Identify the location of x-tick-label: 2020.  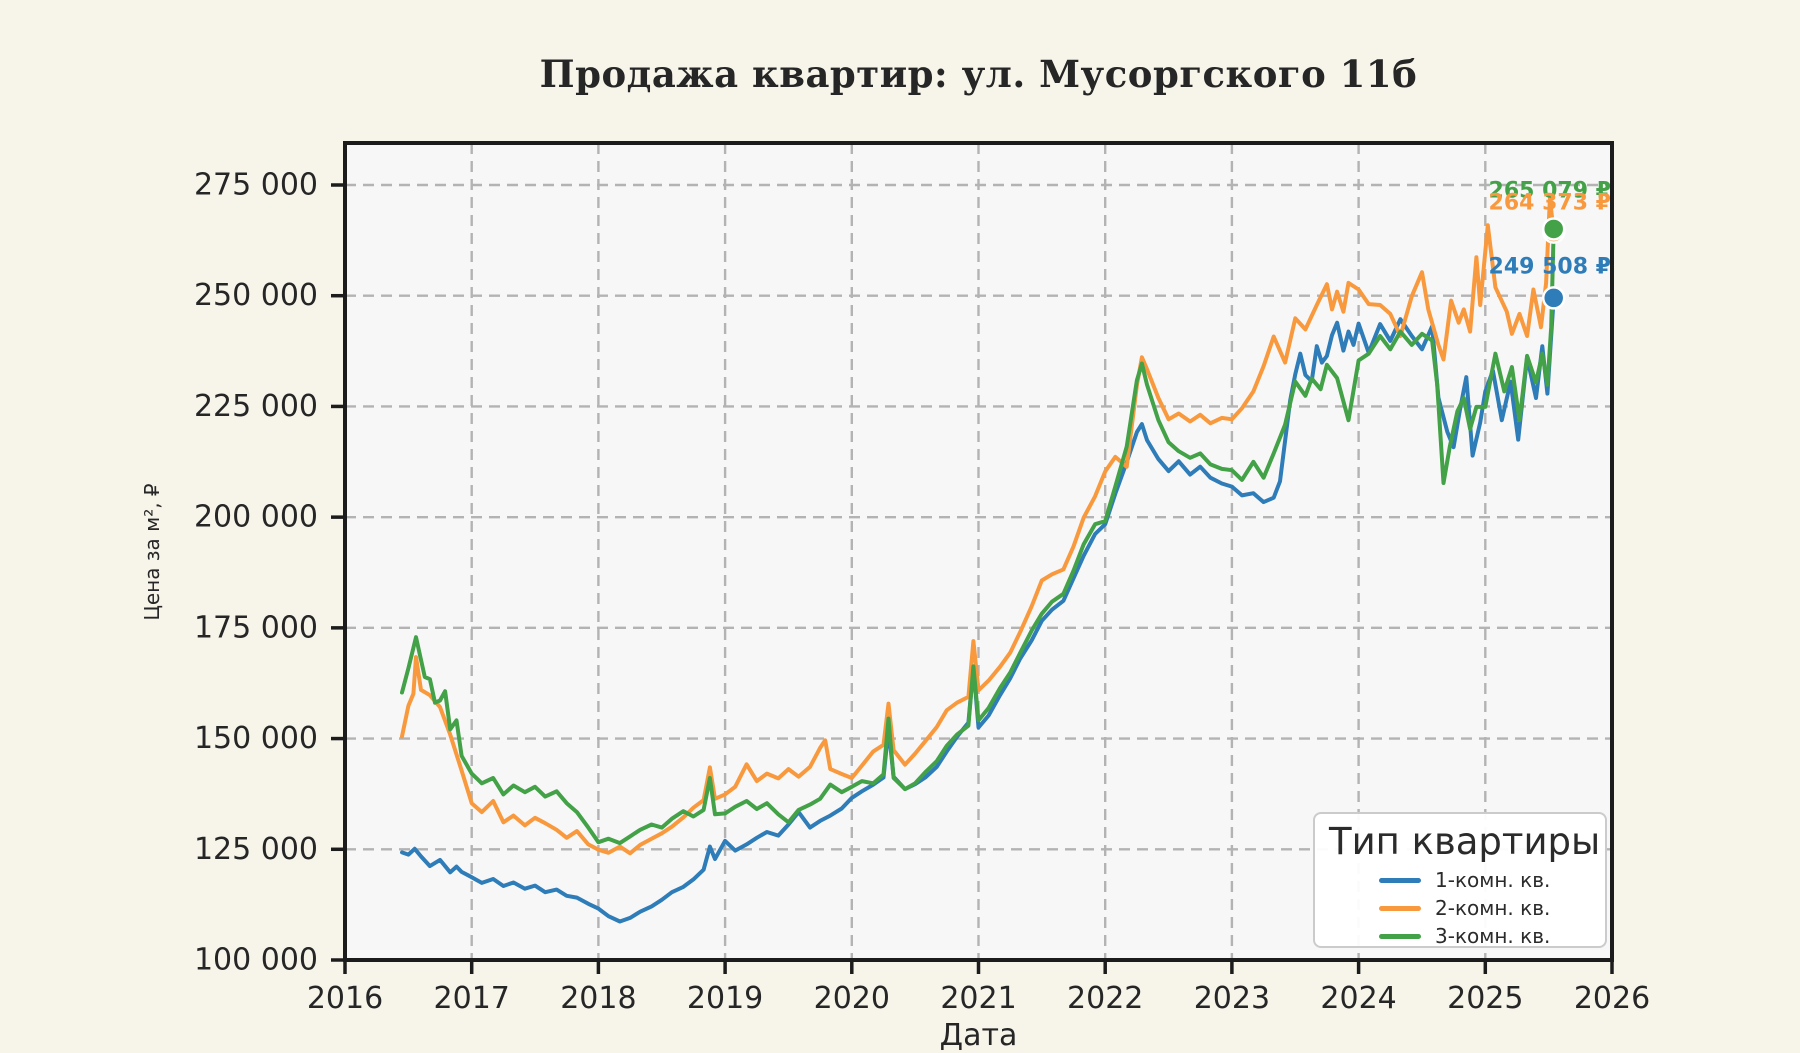
(852, 998).